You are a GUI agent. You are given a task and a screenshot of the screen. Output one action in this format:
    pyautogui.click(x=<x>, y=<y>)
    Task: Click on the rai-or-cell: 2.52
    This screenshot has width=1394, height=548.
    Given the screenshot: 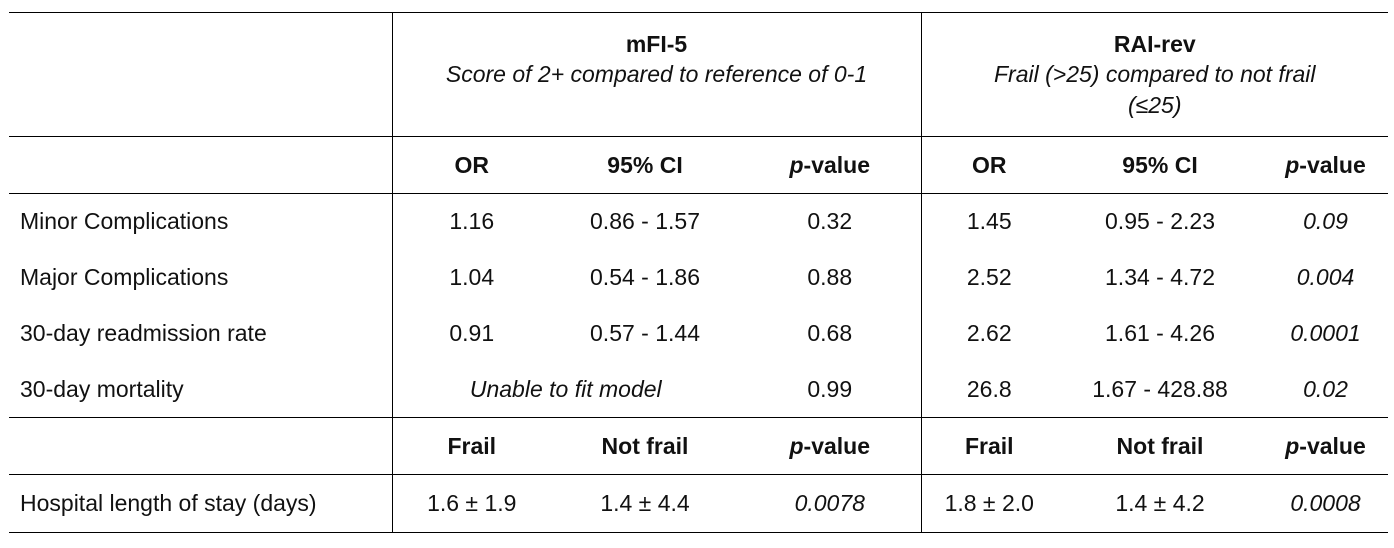 What is the action you would take?
    pyautogui.click(x=988, y=277)
    